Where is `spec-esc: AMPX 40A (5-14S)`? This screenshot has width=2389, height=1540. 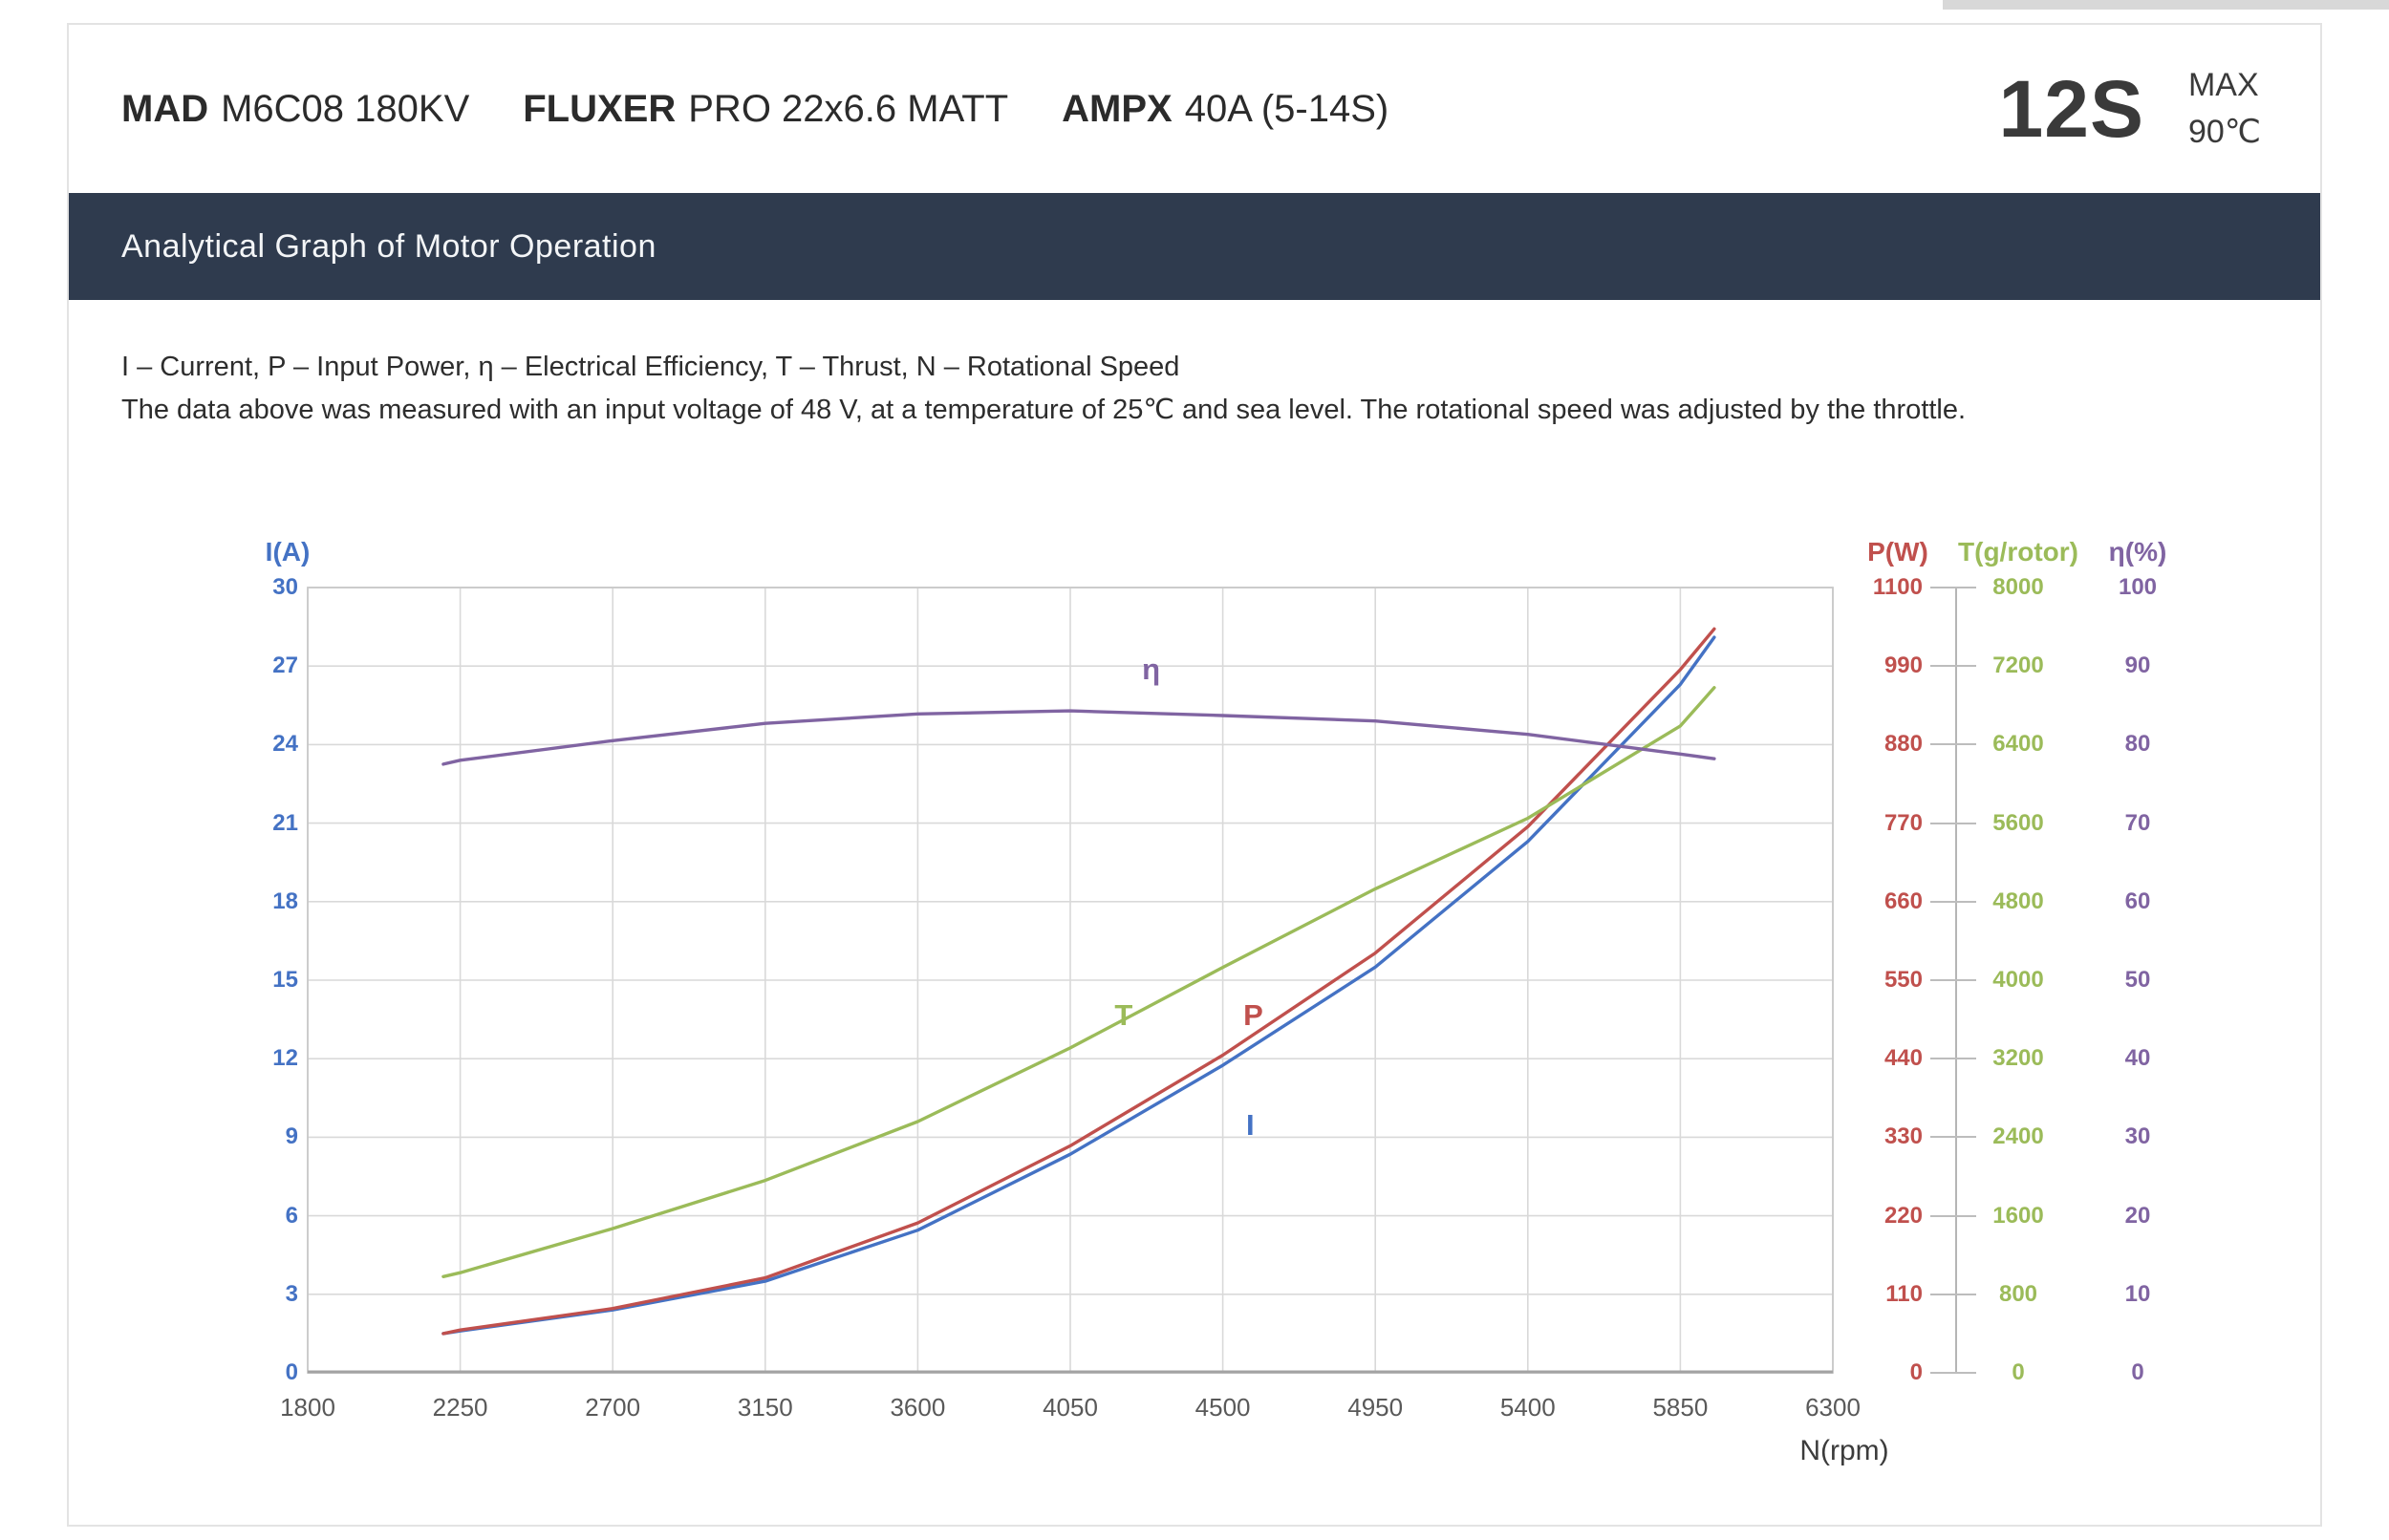 spec-esc: AMPX 40A (5-14S) is located at coordinates (1225, 109).